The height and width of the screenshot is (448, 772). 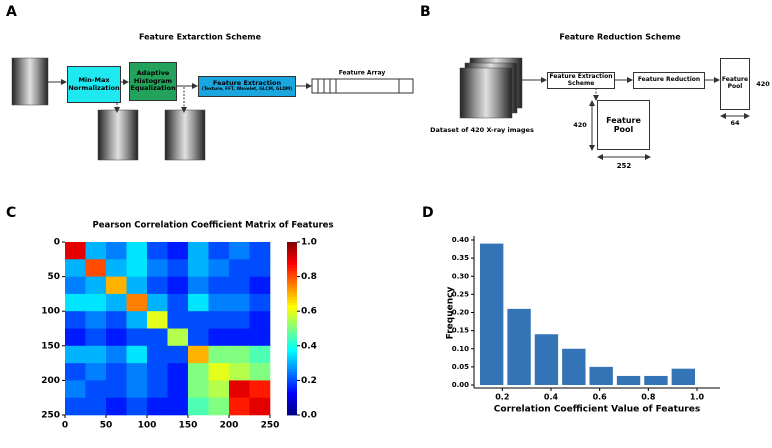 I want to click on x-tick-label: 0.4, so click(x=551, y=397).